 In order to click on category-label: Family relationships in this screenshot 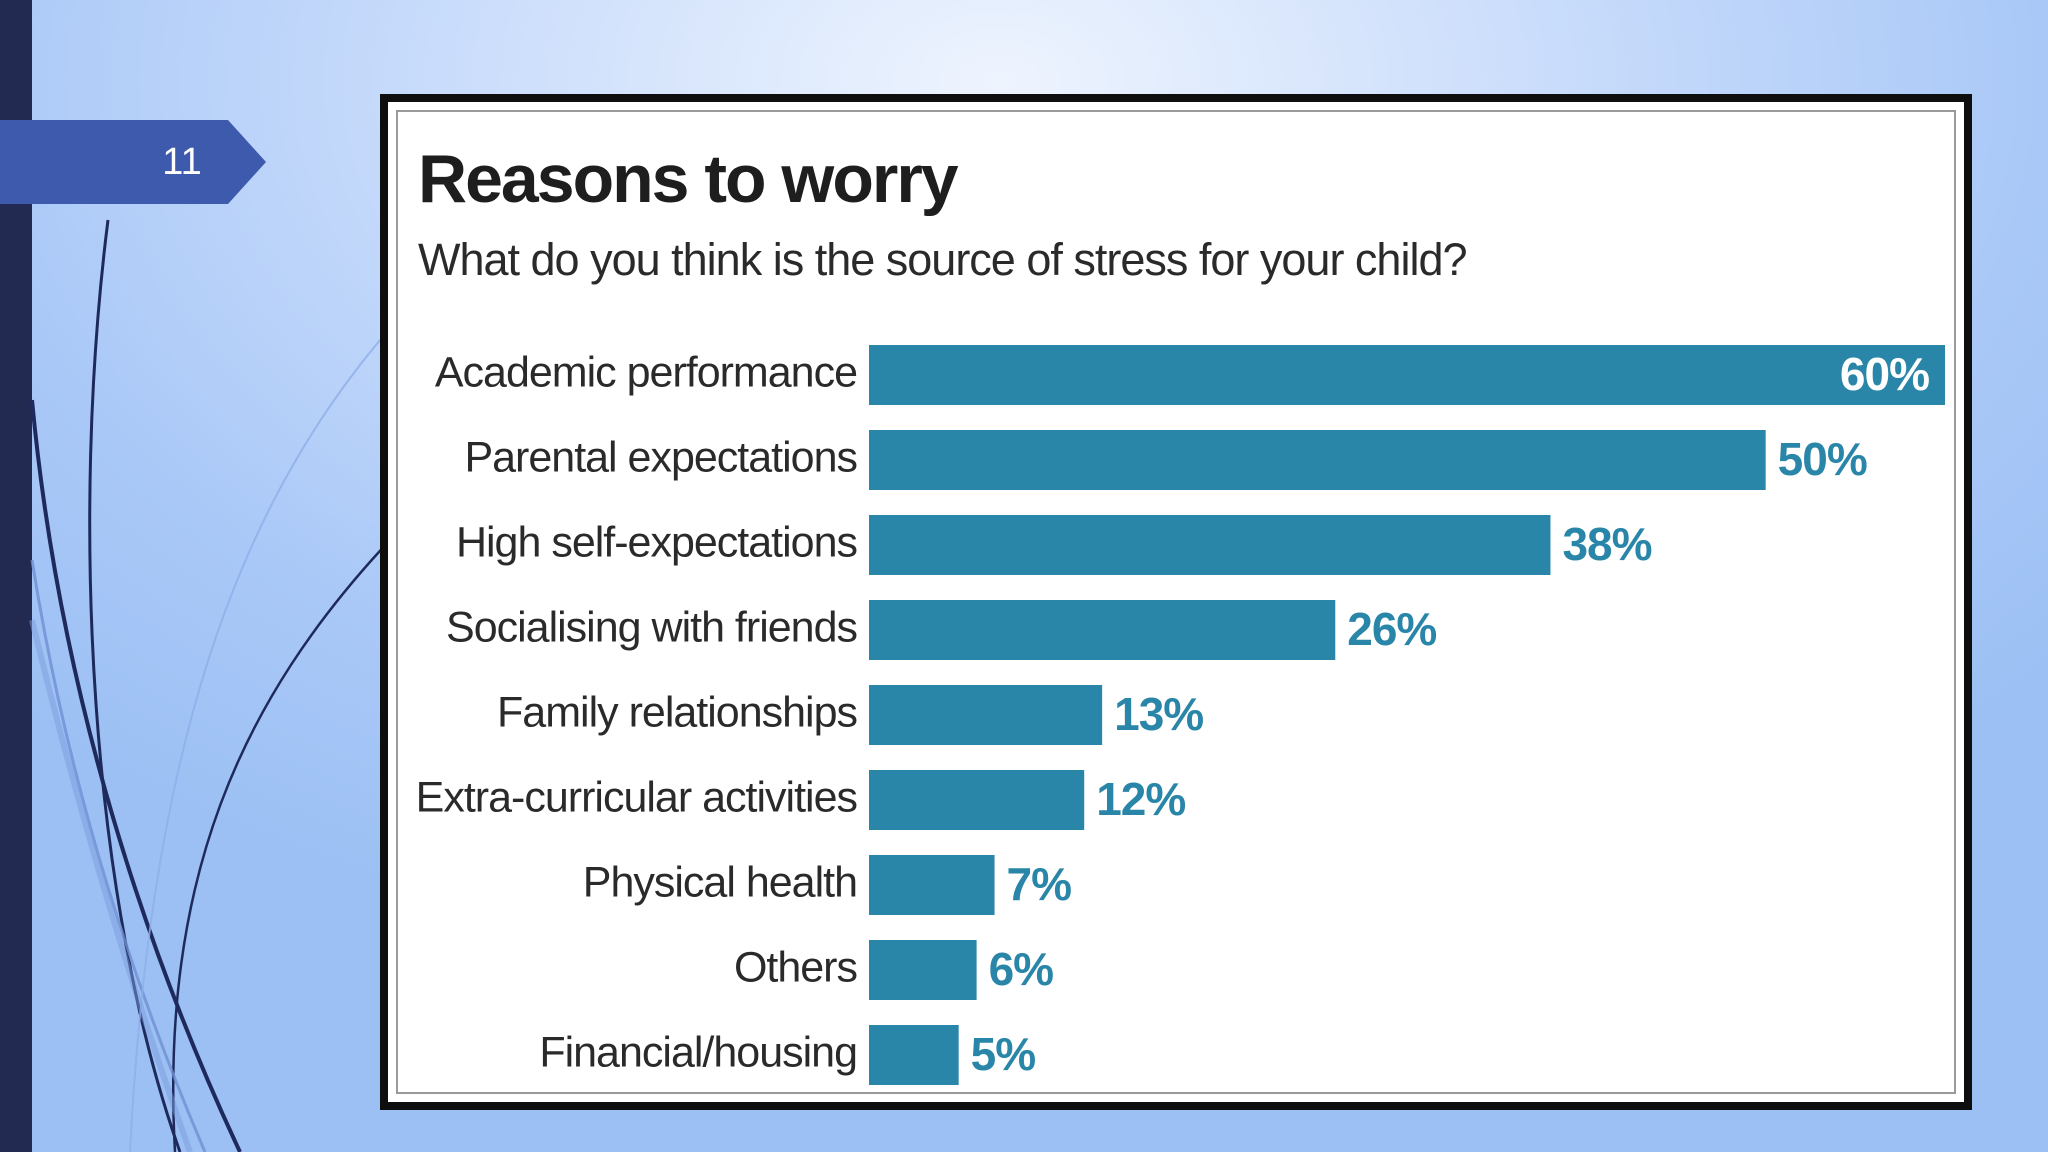, I will do `click(677, 712)`.